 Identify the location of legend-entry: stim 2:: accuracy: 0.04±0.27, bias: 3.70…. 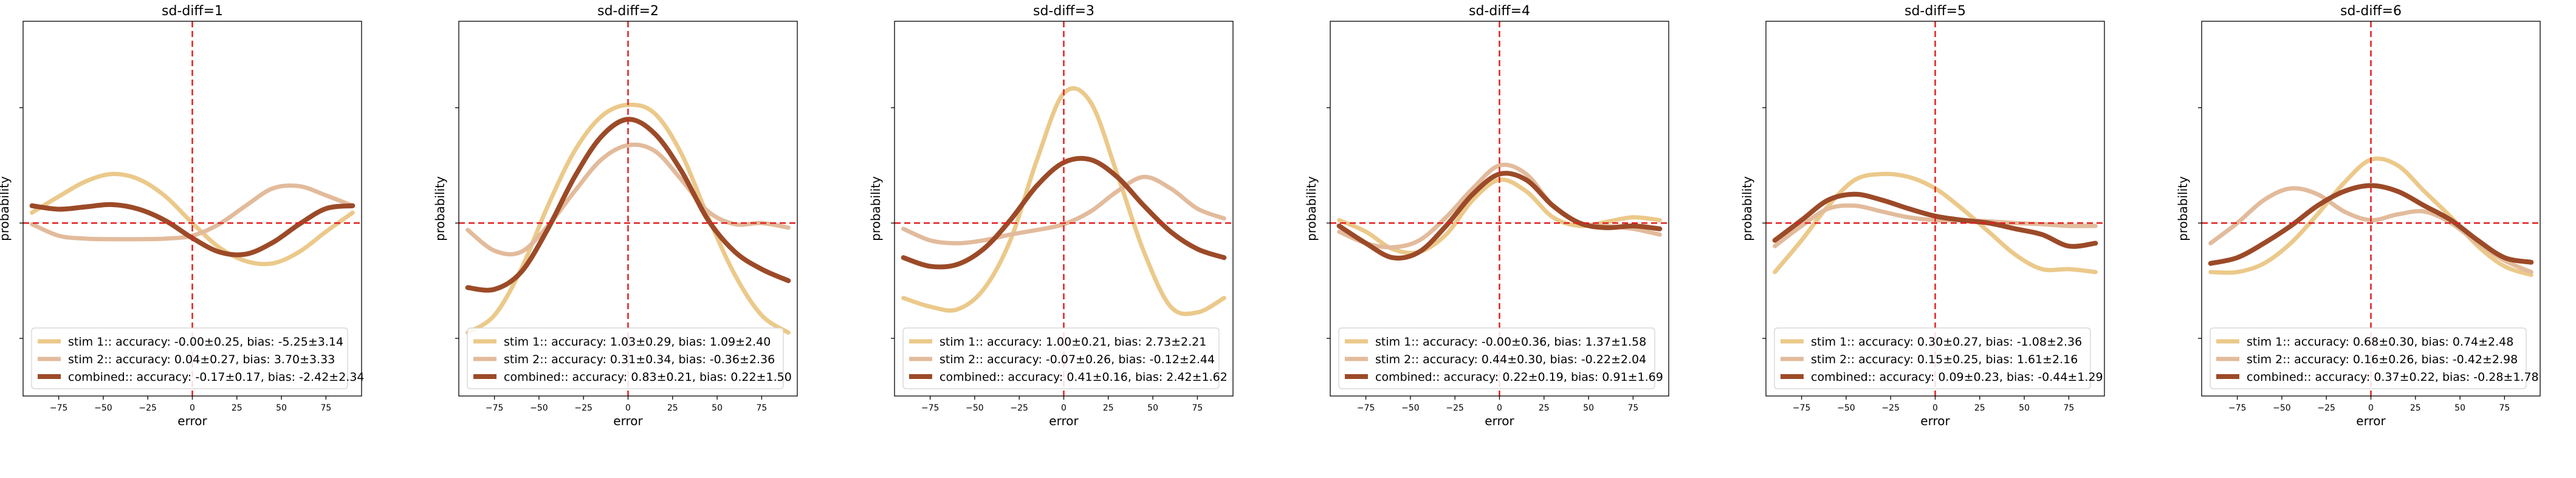
(201, 360).